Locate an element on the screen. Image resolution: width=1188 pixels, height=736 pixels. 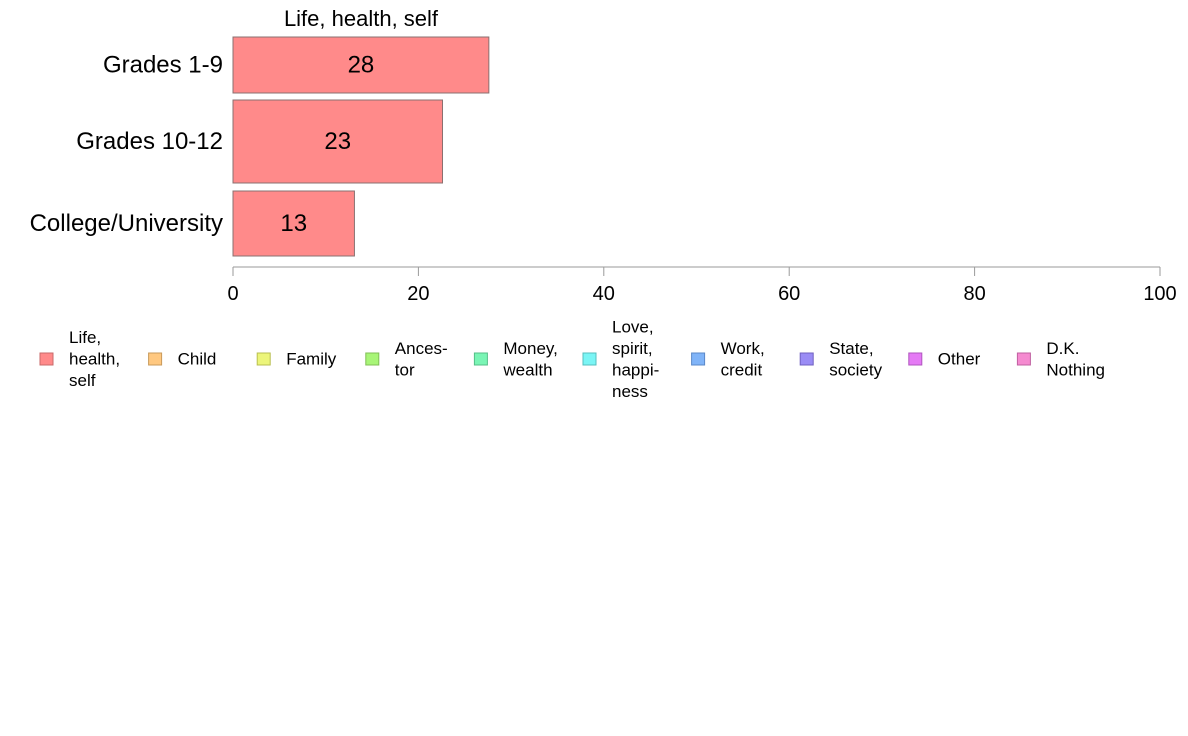
x-tick-label: 80 is located at coordinates (974, 294).